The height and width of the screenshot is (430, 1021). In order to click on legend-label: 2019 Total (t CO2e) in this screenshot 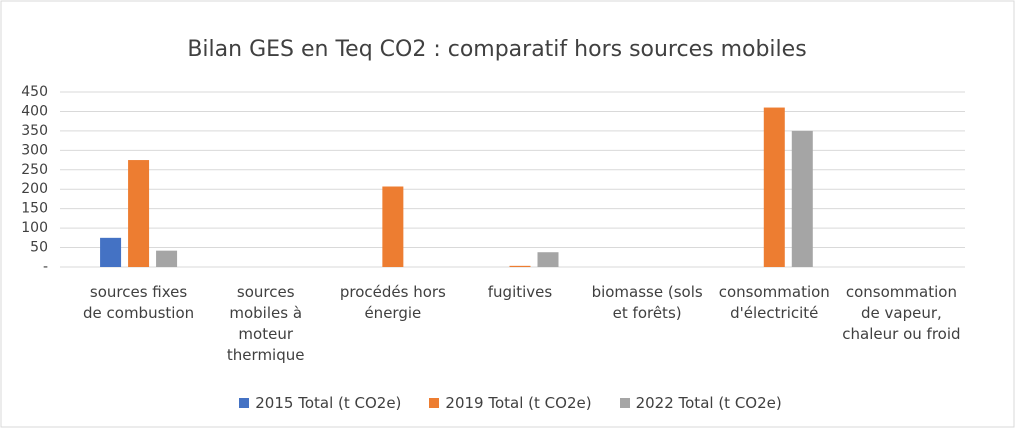, I will do `click(518, 403)`.